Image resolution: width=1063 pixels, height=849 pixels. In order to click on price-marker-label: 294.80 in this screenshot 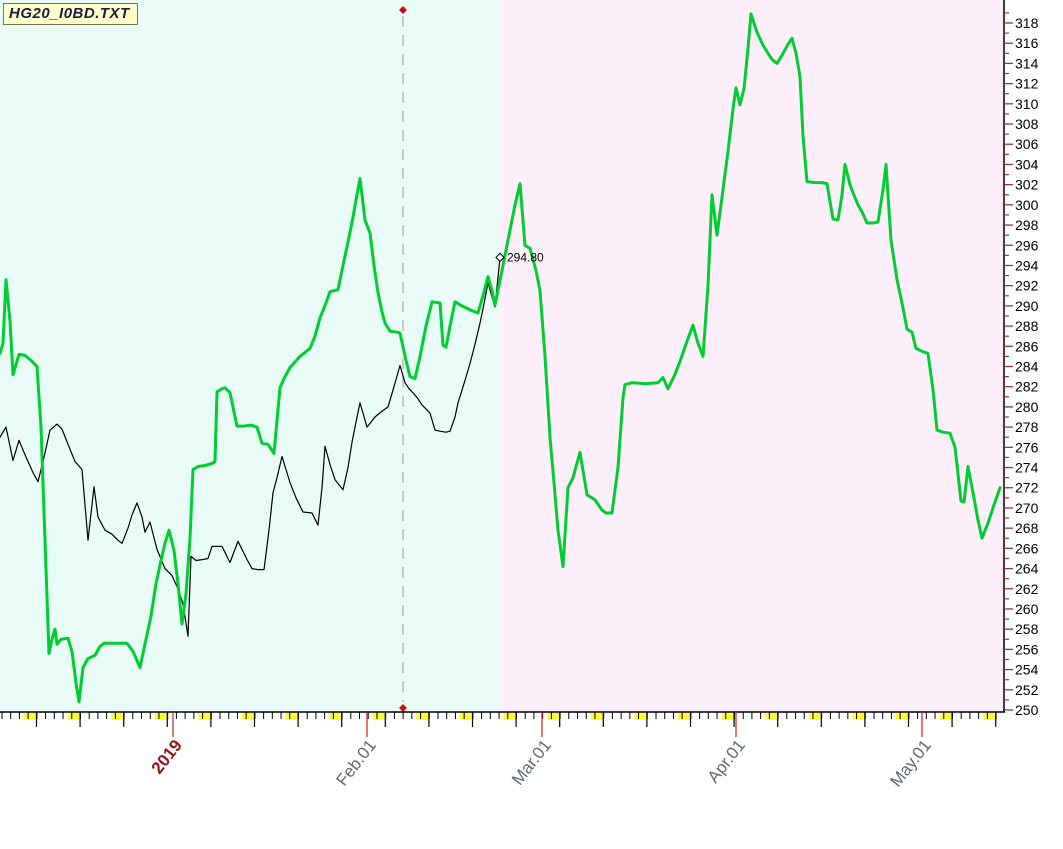, I will do `click(525, 257)`.